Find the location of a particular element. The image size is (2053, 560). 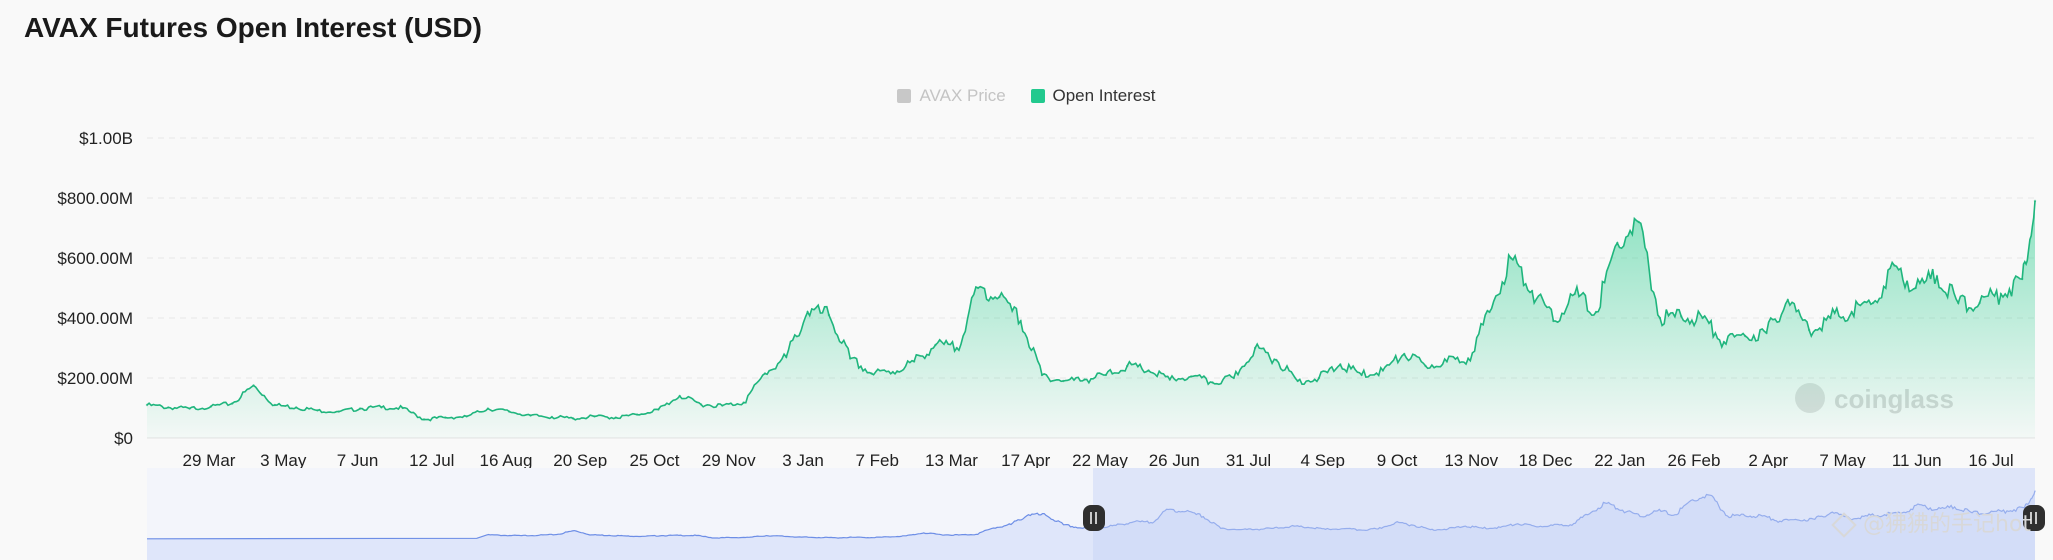

x-tick-label: 13 Mar is located at coordinates (951, 460).